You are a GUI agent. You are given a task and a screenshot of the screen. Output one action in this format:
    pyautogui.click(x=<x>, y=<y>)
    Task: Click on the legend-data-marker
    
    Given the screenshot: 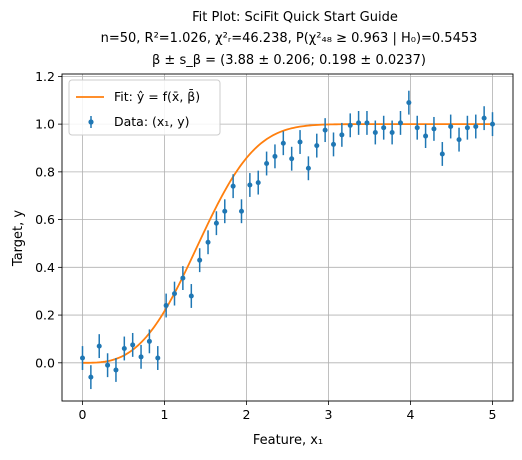 What is the action you would take?
    pyautogui.click(x=91, y=122)
    